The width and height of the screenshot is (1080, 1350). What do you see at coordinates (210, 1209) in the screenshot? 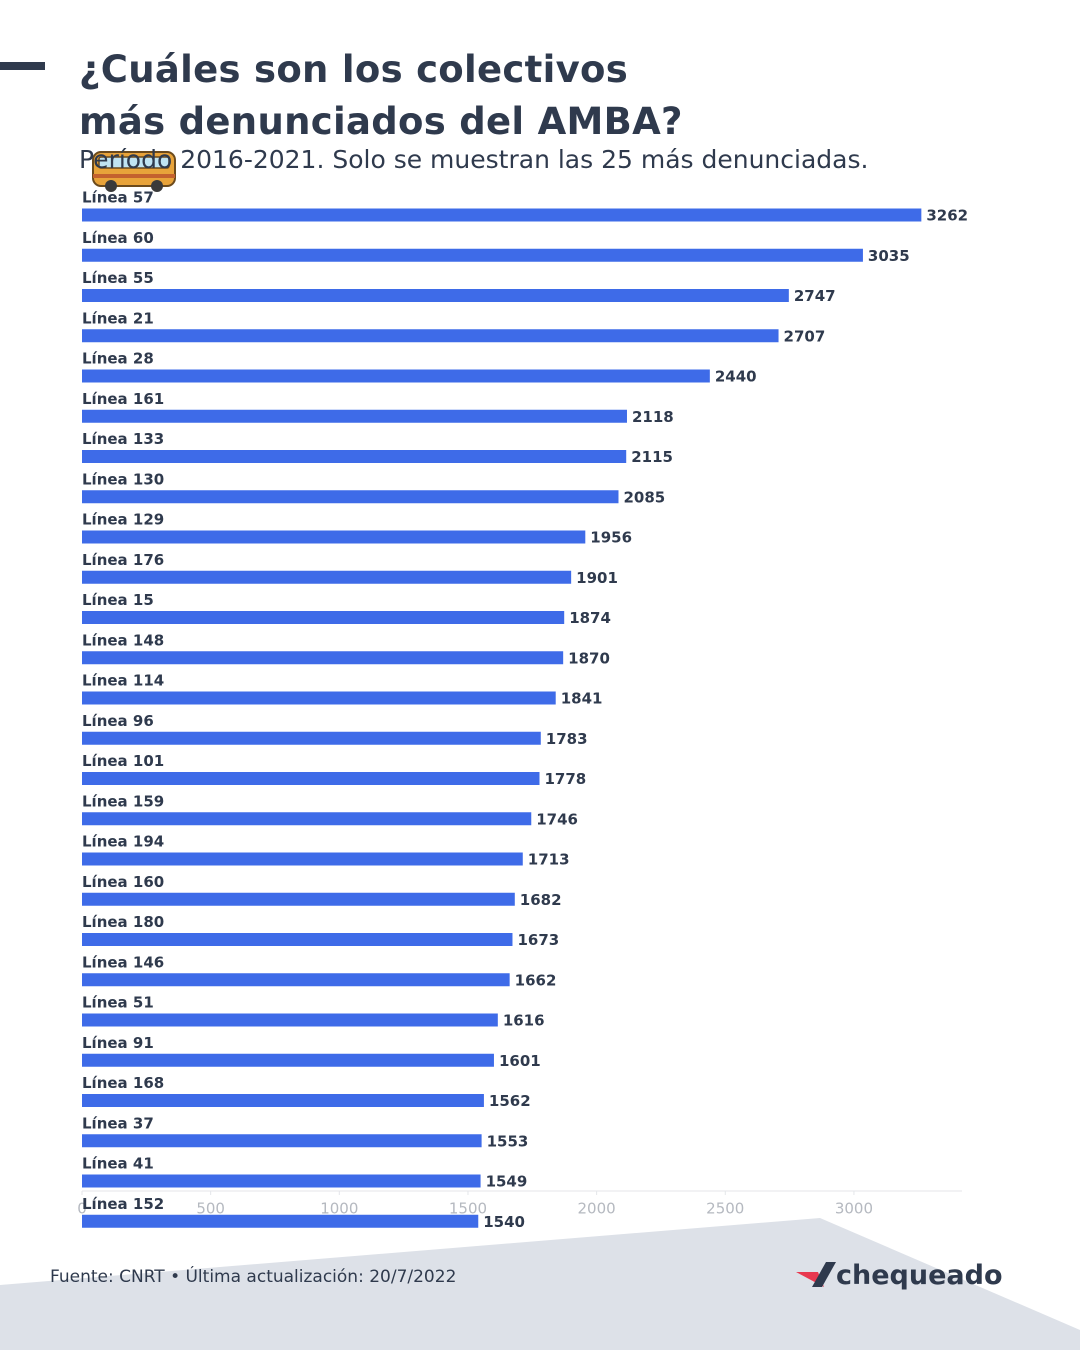
I see `x-tick-label: 500` at bounding box center [210, 1209].